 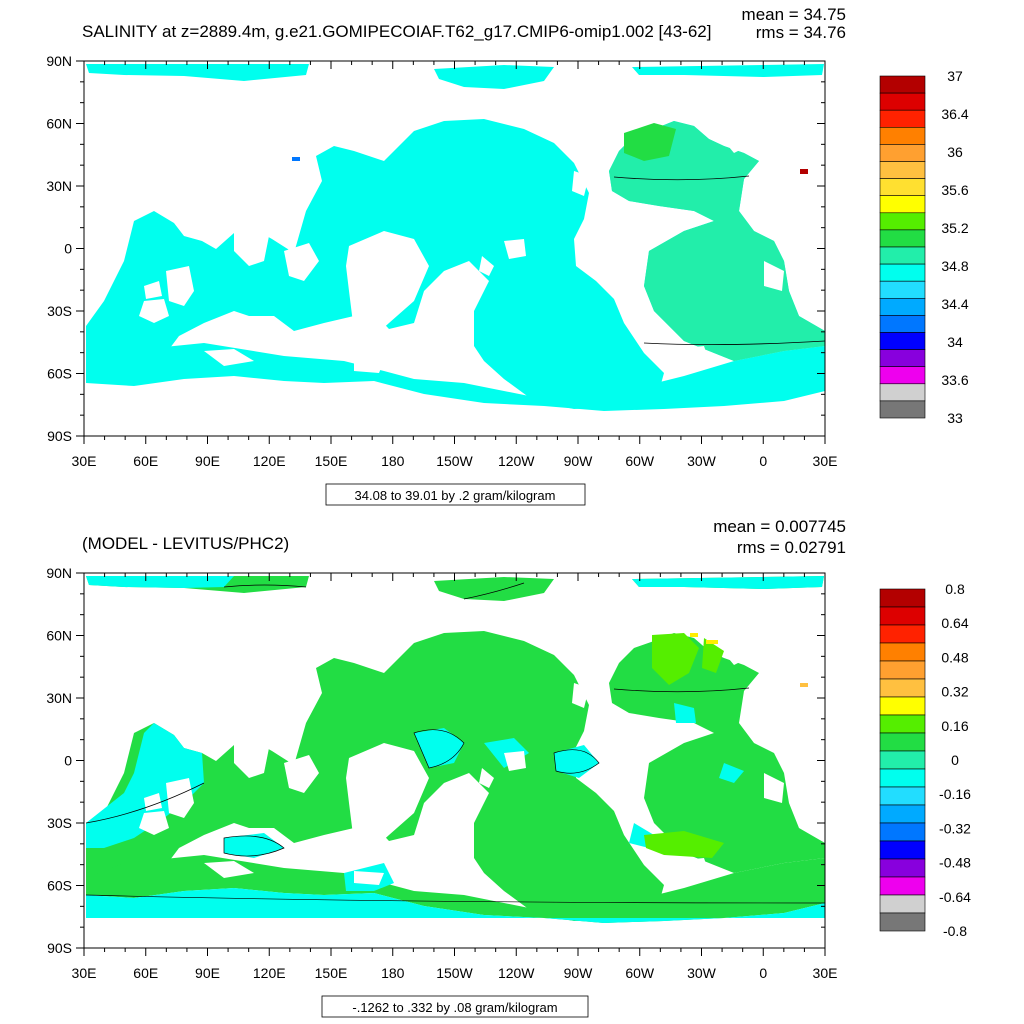 I want to click on panel-1-range-label: 34.08 to 39.01 by .2 gram/kilogram, so click(x=455, y=495).